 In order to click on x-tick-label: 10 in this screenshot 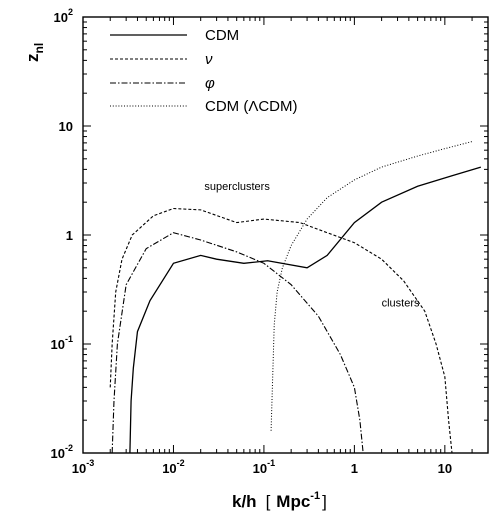, I will do `click(445, 468)`.